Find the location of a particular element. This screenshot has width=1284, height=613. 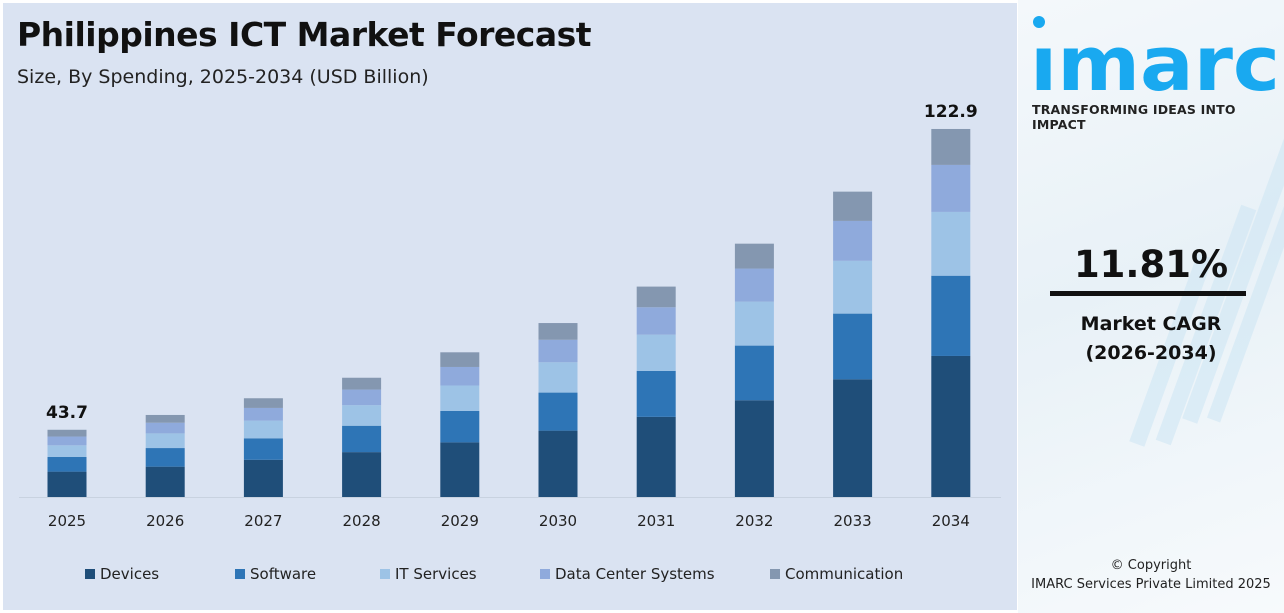

bar-segment-devices-2028 is located at coordinates (362, 474).